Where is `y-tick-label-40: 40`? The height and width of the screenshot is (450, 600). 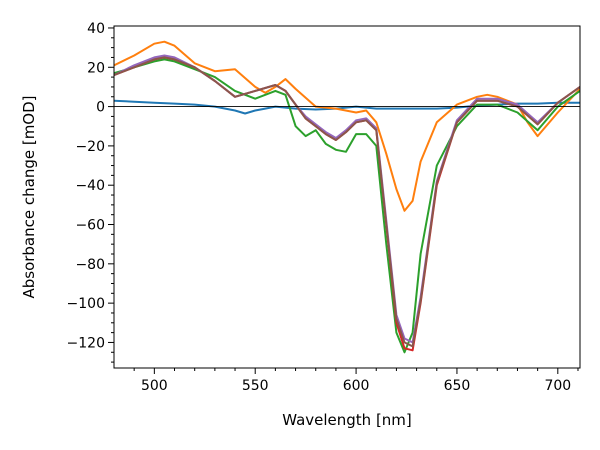 y-tick-label-40: 40 is located at coordinates (96, 29).